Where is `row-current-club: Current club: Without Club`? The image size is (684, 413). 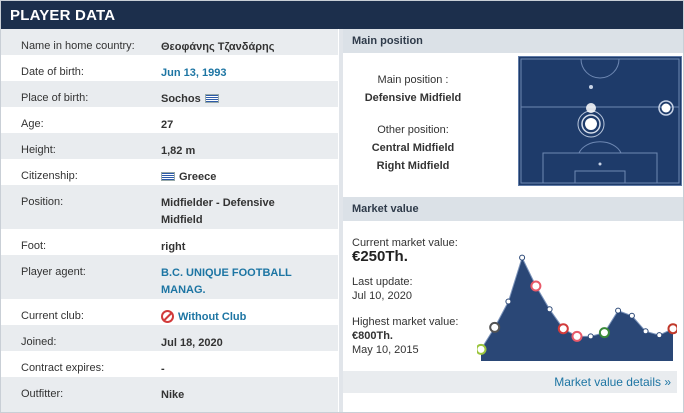
row-current-club: Current club: Without Club is located at coordinates (169, 312).